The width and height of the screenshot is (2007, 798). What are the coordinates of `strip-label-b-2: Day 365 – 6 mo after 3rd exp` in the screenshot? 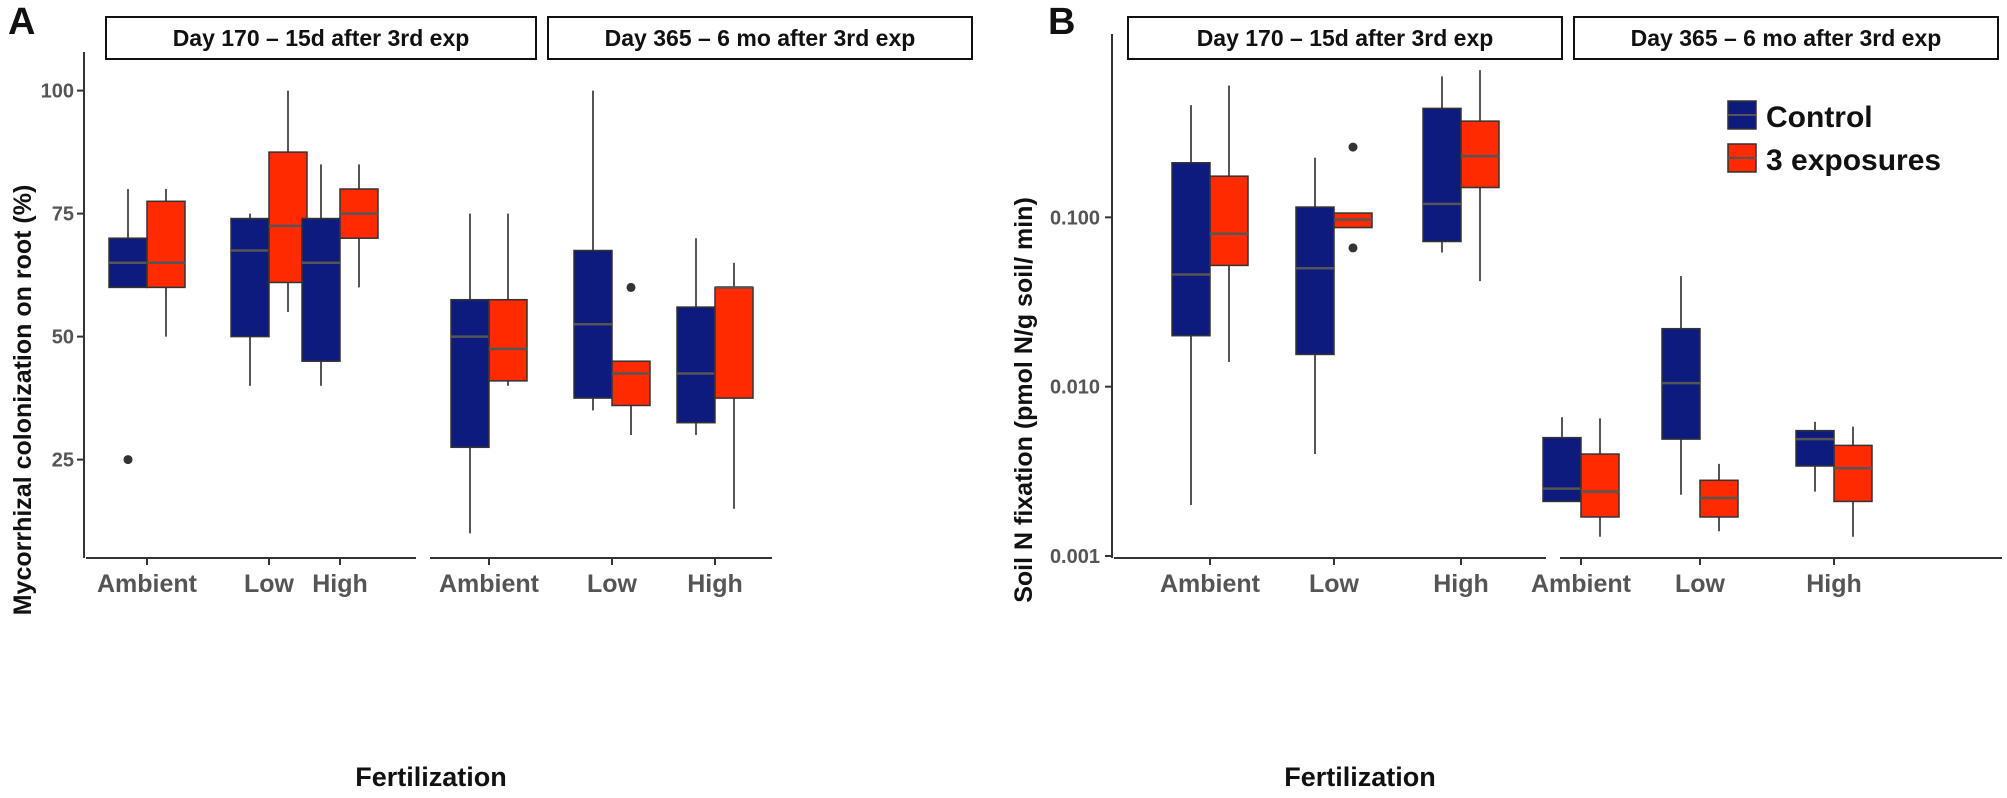 It's located at (1786, 38).